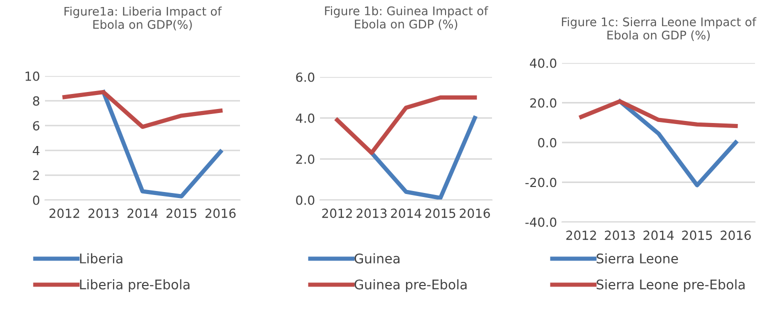 The width and height of the screenshot is (780, 321). What do you see at coordinates (143, 18) in the screenshot?
I see `chart-title: Figure1a: Liberia Impact of Ebola on GDP(%)` at bounding box center [143, 18].